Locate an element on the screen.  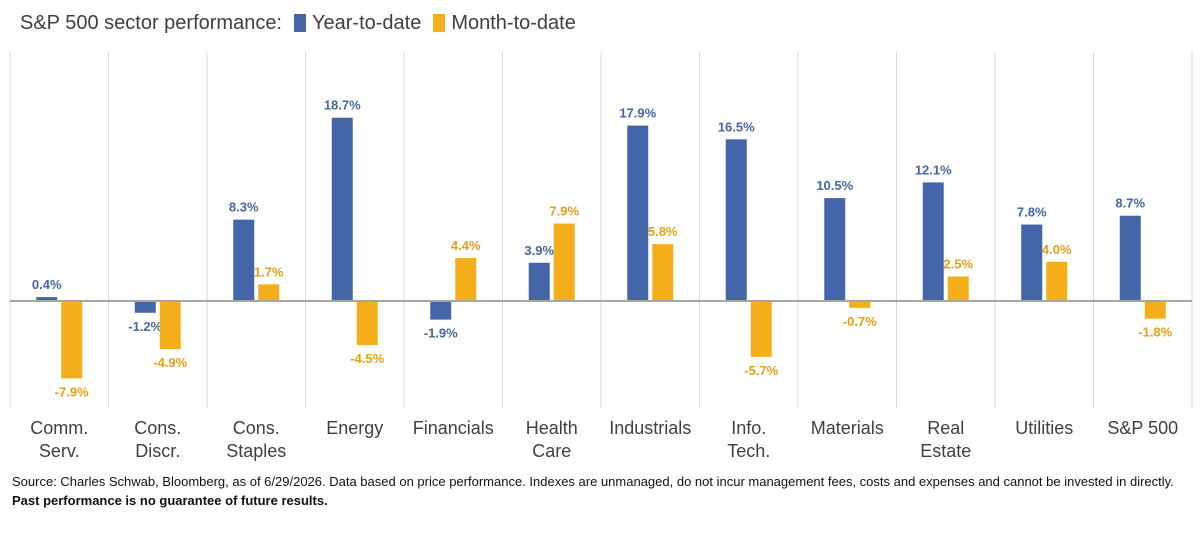
ytd-data-label: 8.3% is located at coordinates (244, 207).